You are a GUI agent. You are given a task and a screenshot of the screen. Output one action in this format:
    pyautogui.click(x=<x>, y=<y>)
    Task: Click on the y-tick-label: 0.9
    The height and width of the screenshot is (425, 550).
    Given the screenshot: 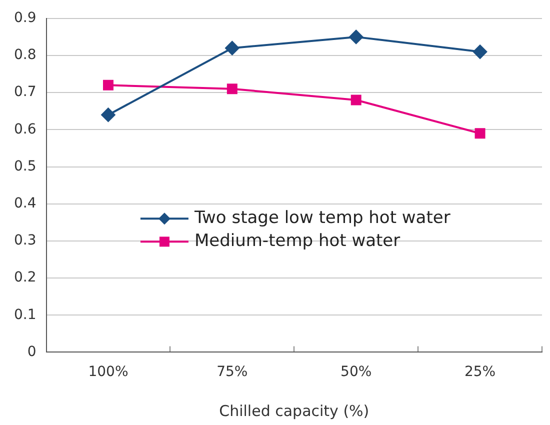 What is the action you would take?
    pyautogui.click(x=25, y=18)
    